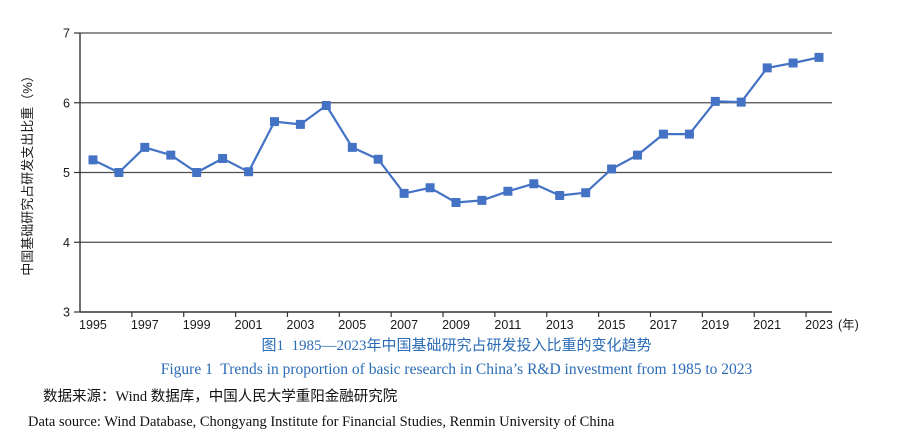 Image resolution: width=913 pixels, height=443 pixels. I want to click on x-tick-label: 2015, so click(612, 325).